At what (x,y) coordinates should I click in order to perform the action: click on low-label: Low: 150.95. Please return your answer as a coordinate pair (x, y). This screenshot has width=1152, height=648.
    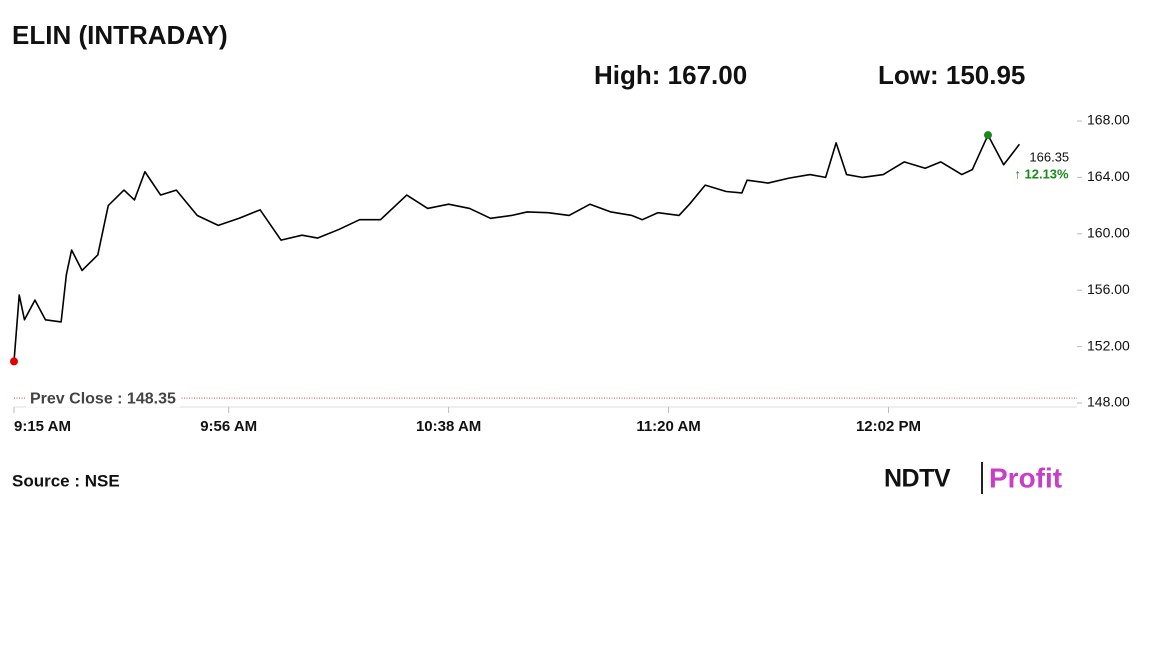
    Looking at the image, I should click on (951, 75).